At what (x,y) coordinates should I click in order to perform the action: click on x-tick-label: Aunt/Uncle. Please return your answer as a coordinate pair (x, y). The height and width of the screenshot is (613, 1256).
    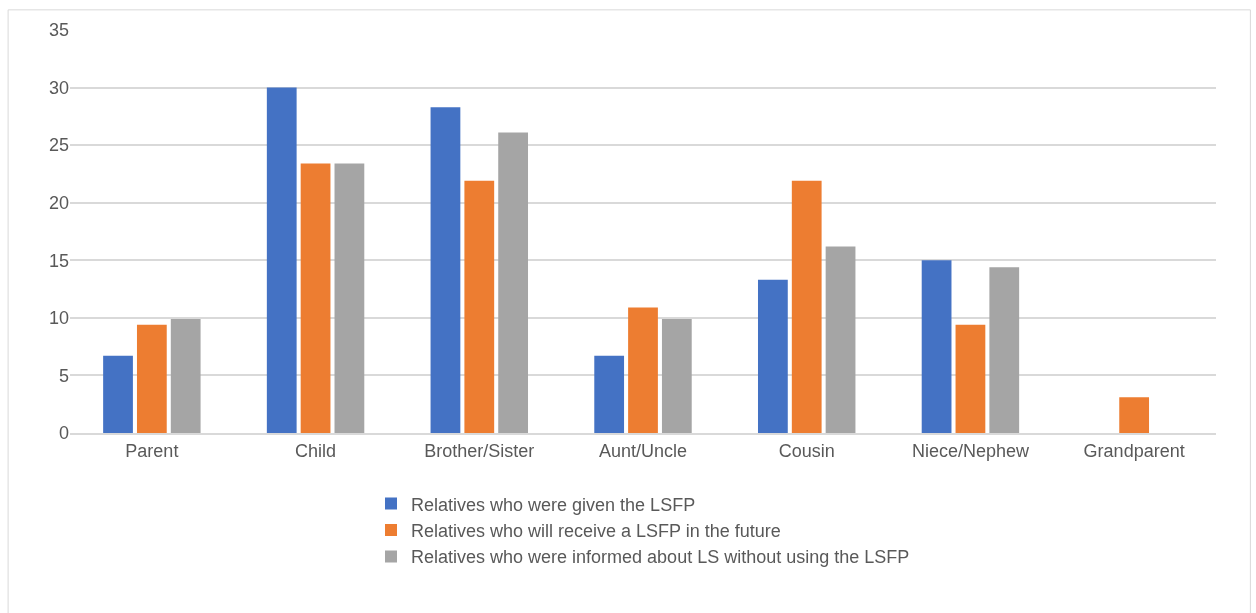
    Looking at the image, I should click on (643, 450).